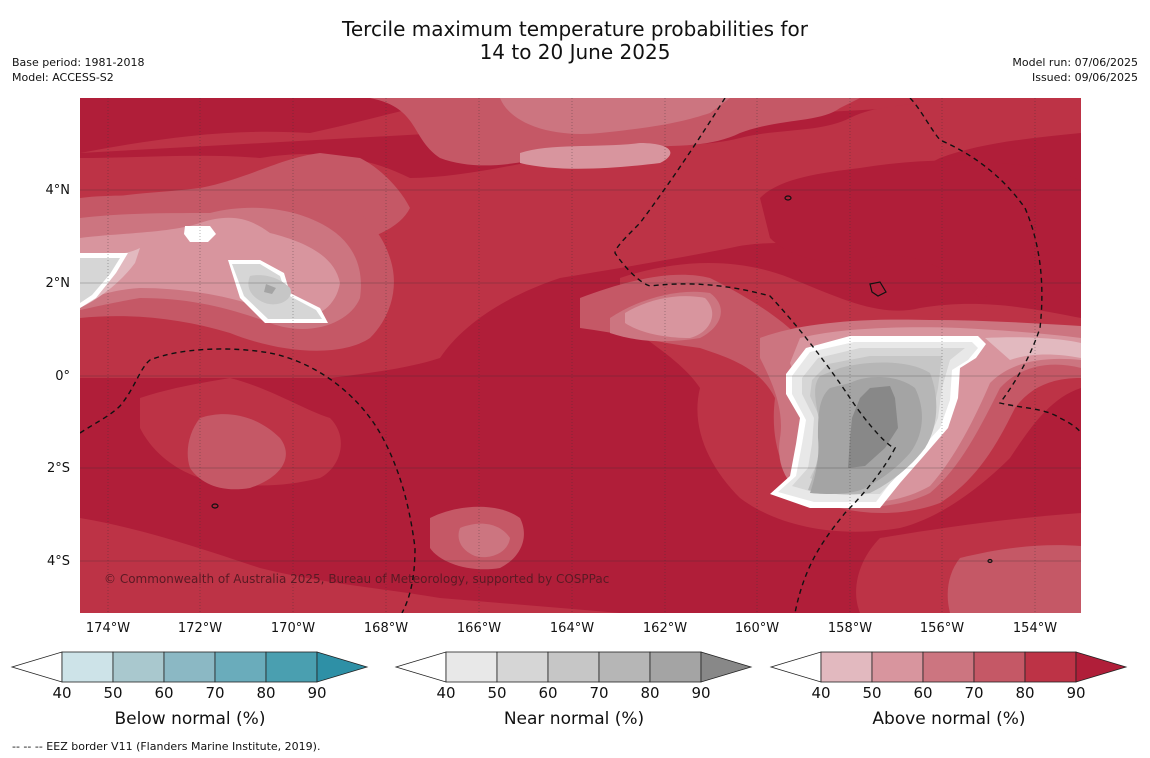 This screenshot has height=758, width=1150. What do you see at coordinates (78, 62) in the screenshot?
I see `base-period: Base period: 1981-2018` at bounding box center [78, 62].